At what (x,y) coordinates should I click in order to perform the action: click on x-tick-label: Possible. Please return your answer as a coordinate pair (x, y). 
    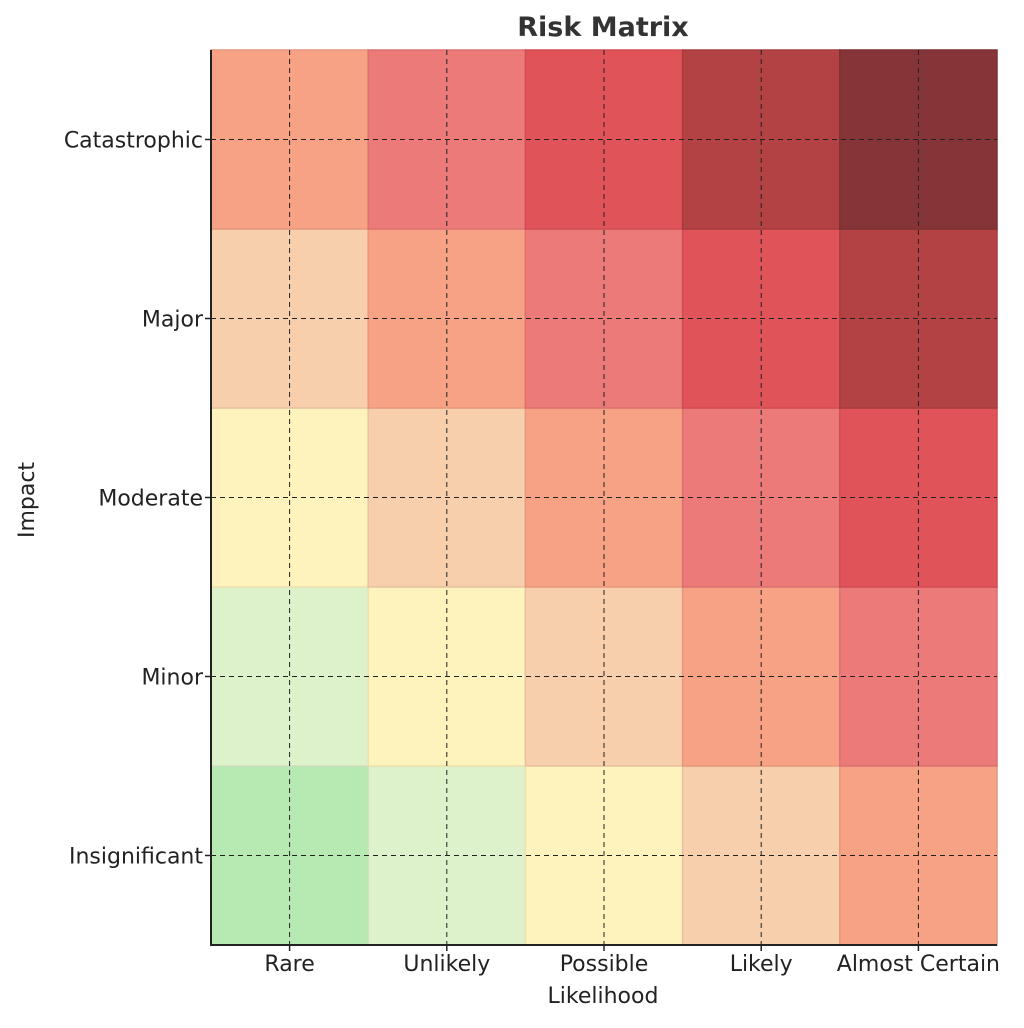
    Looking at the image, I should click on (604, 964).